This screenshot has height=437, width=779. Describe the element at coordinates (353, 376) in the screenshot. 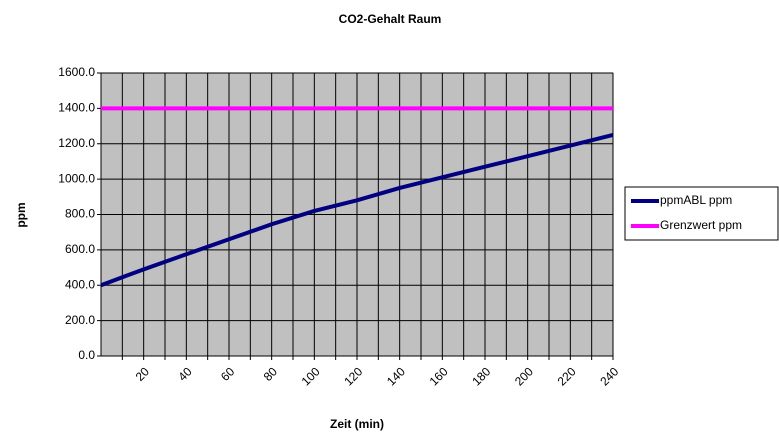

I see `x-tick-label: 120` at that location.